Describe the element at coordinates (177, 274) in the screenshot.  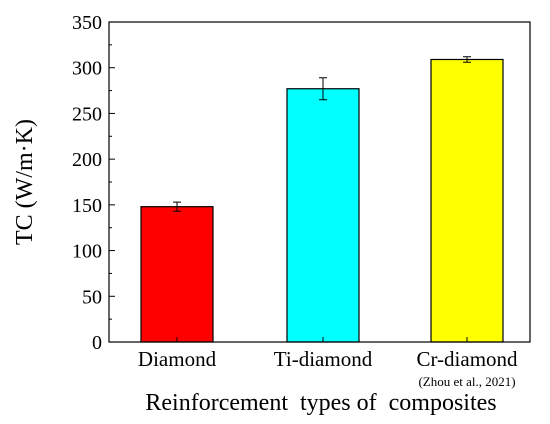
I see `bar-diamond` at that location.